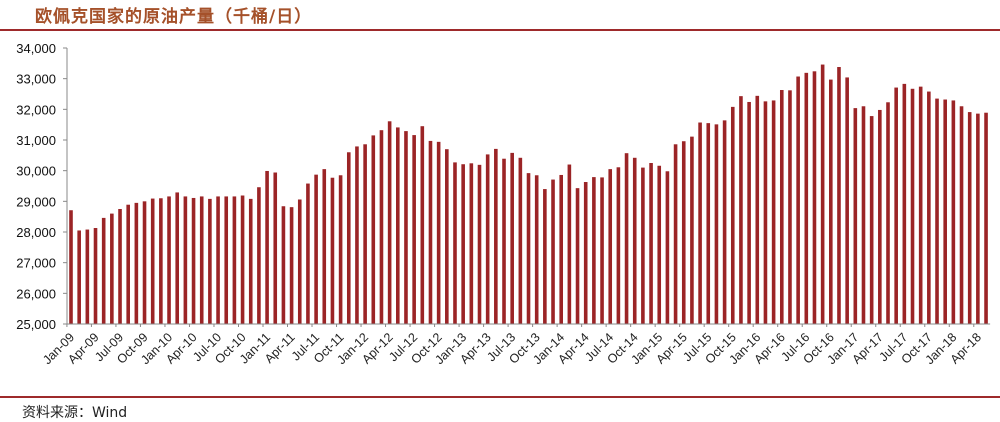 This screenshot has width=1000, height=422. I want to click on chart-title: 欧佩克国家的原油产量（千桶/日）, so click(174, 17).